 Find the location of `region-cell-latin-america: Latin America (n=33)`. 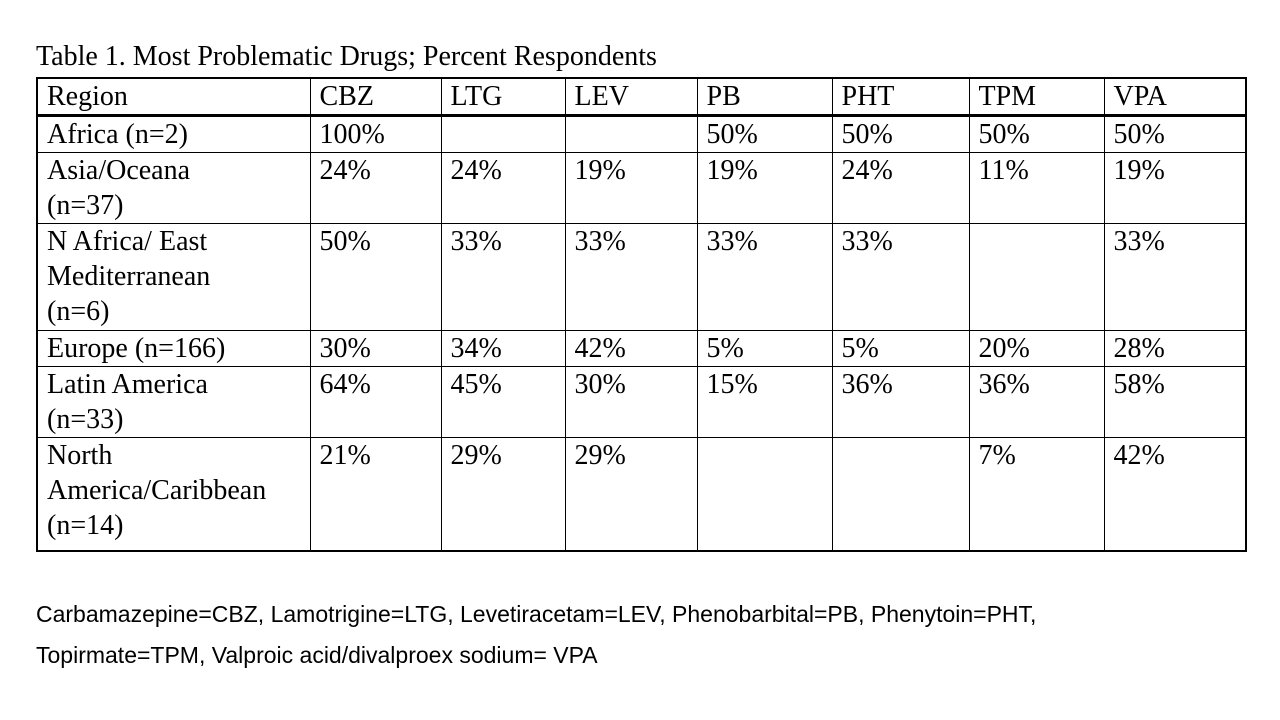

region-cell-latin-america: Latin America (n=33) is located at coordinates (173, 402).